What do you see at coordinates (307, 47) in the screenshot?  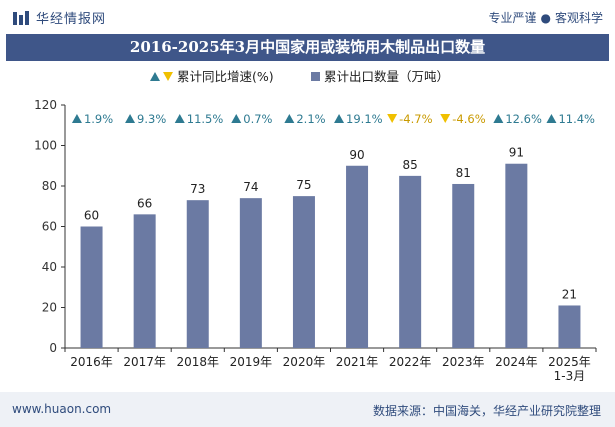 I see `chart-title: 2016-2025年3月中国家用或装饰用木制品出口数量` at bounding box center [307, 47].